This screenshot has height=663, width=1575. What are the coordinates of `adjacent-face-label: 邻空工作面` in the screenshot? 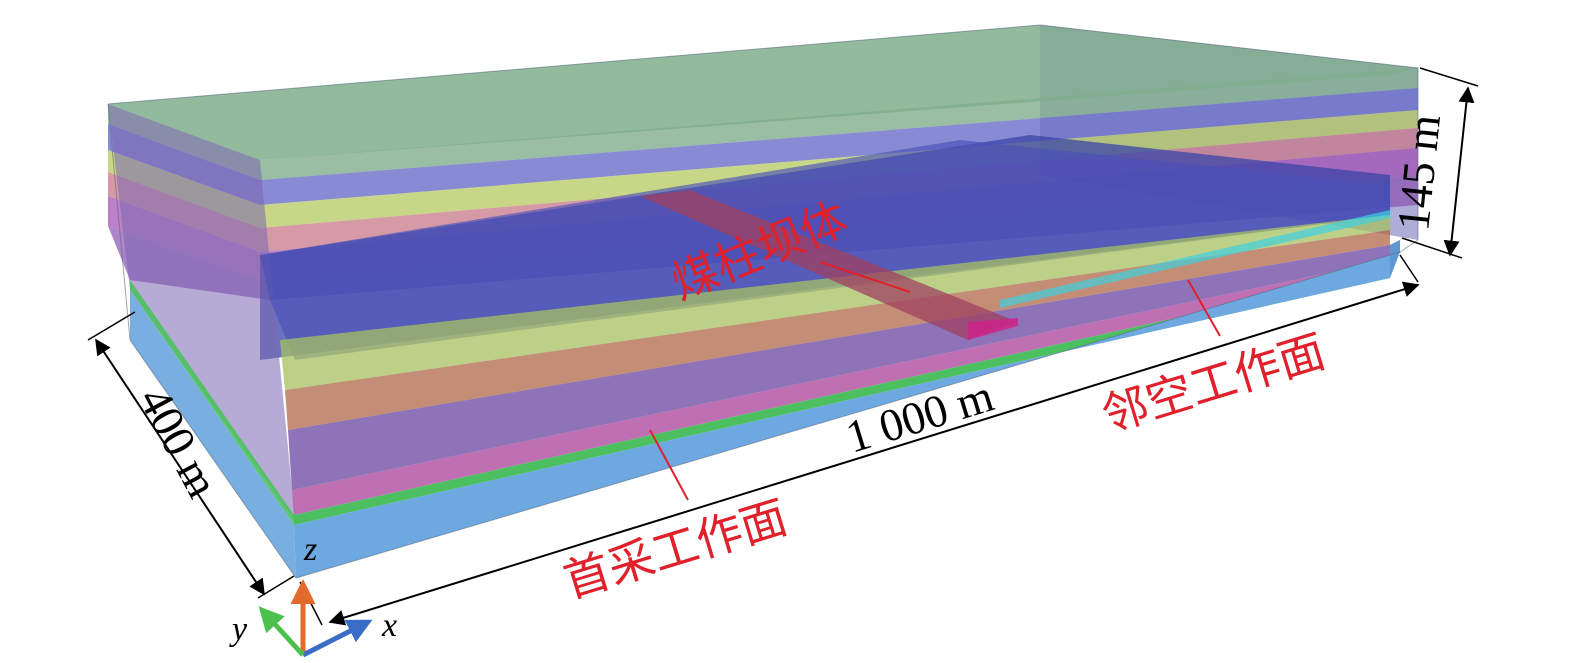 It's located at (1213, 383).